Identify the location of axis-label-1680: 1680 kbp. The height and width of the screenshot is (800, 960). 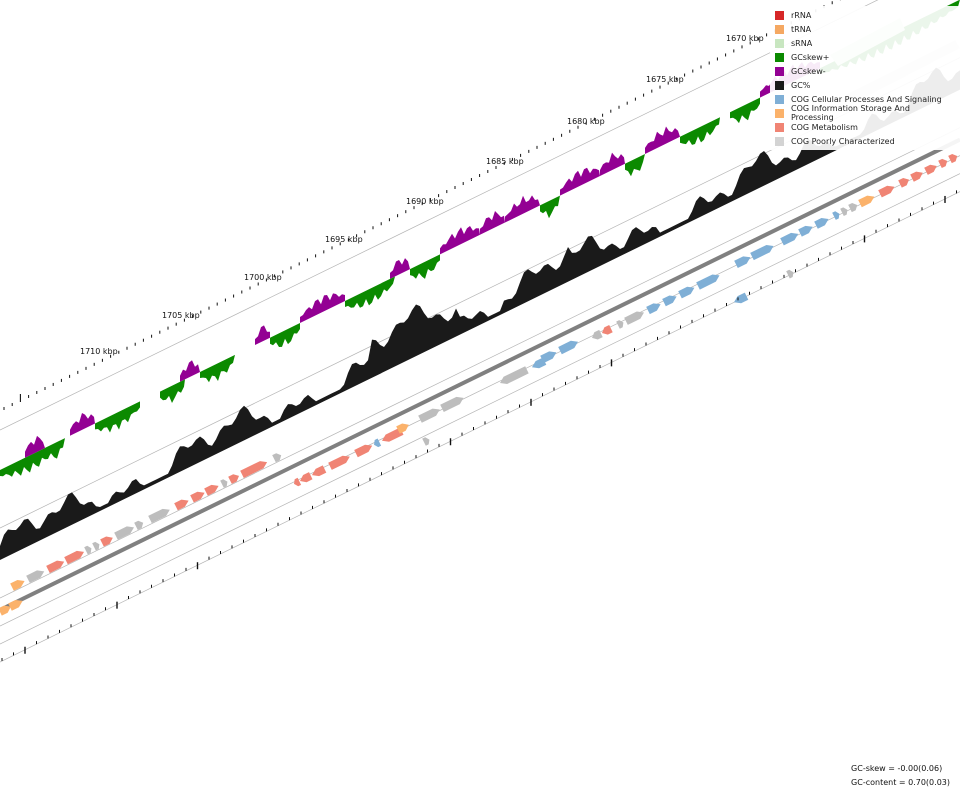
(586, 121).